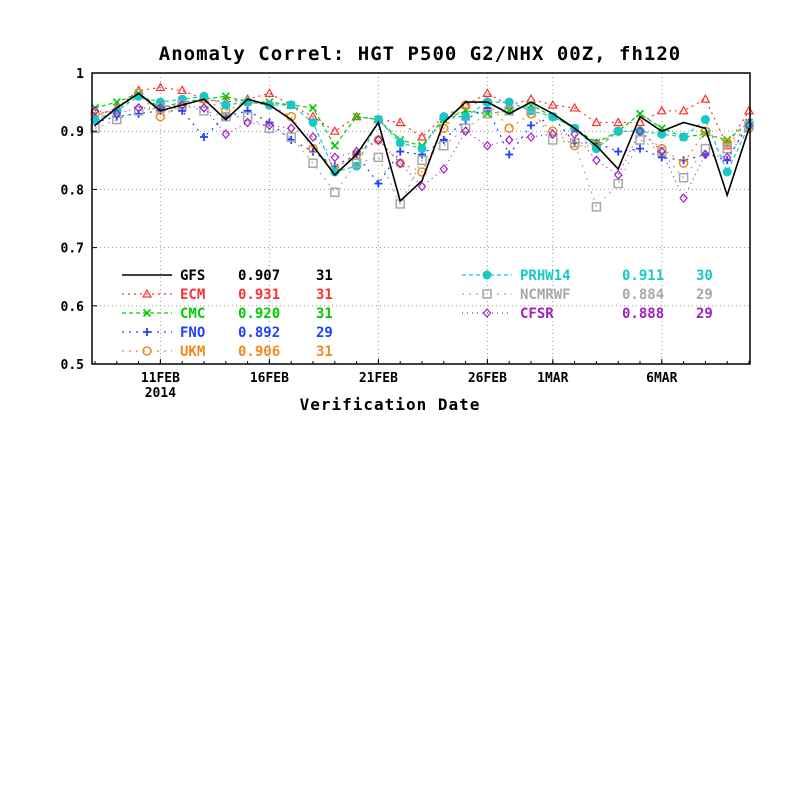  What do you see at coordinates (643, 276) in the screenshot?
I see `legend-mean-prhw14: 0.911` at bounding box center [643, 276].